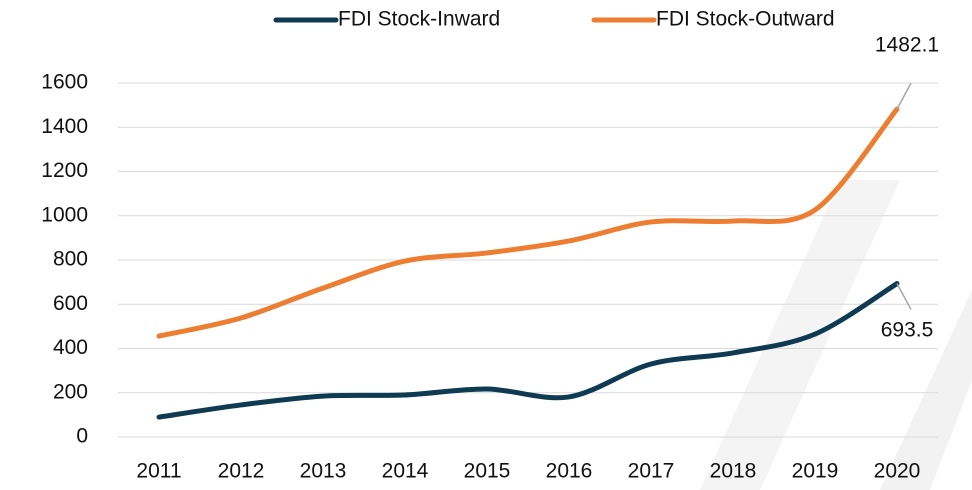 This screenshot has width=972, height=490. Describe the element at coordinates (64, 214) in the screenshot. I see `y-tick-label: 1000` at that location.